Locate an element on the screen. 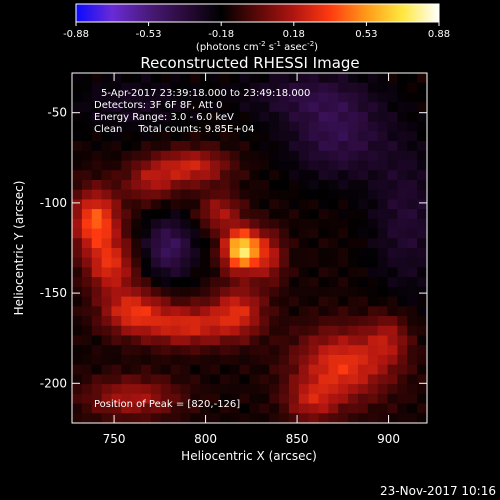 The image size is (500, 500). colorbar-tick-label: 0.53 is located at coordinates (366, 34).